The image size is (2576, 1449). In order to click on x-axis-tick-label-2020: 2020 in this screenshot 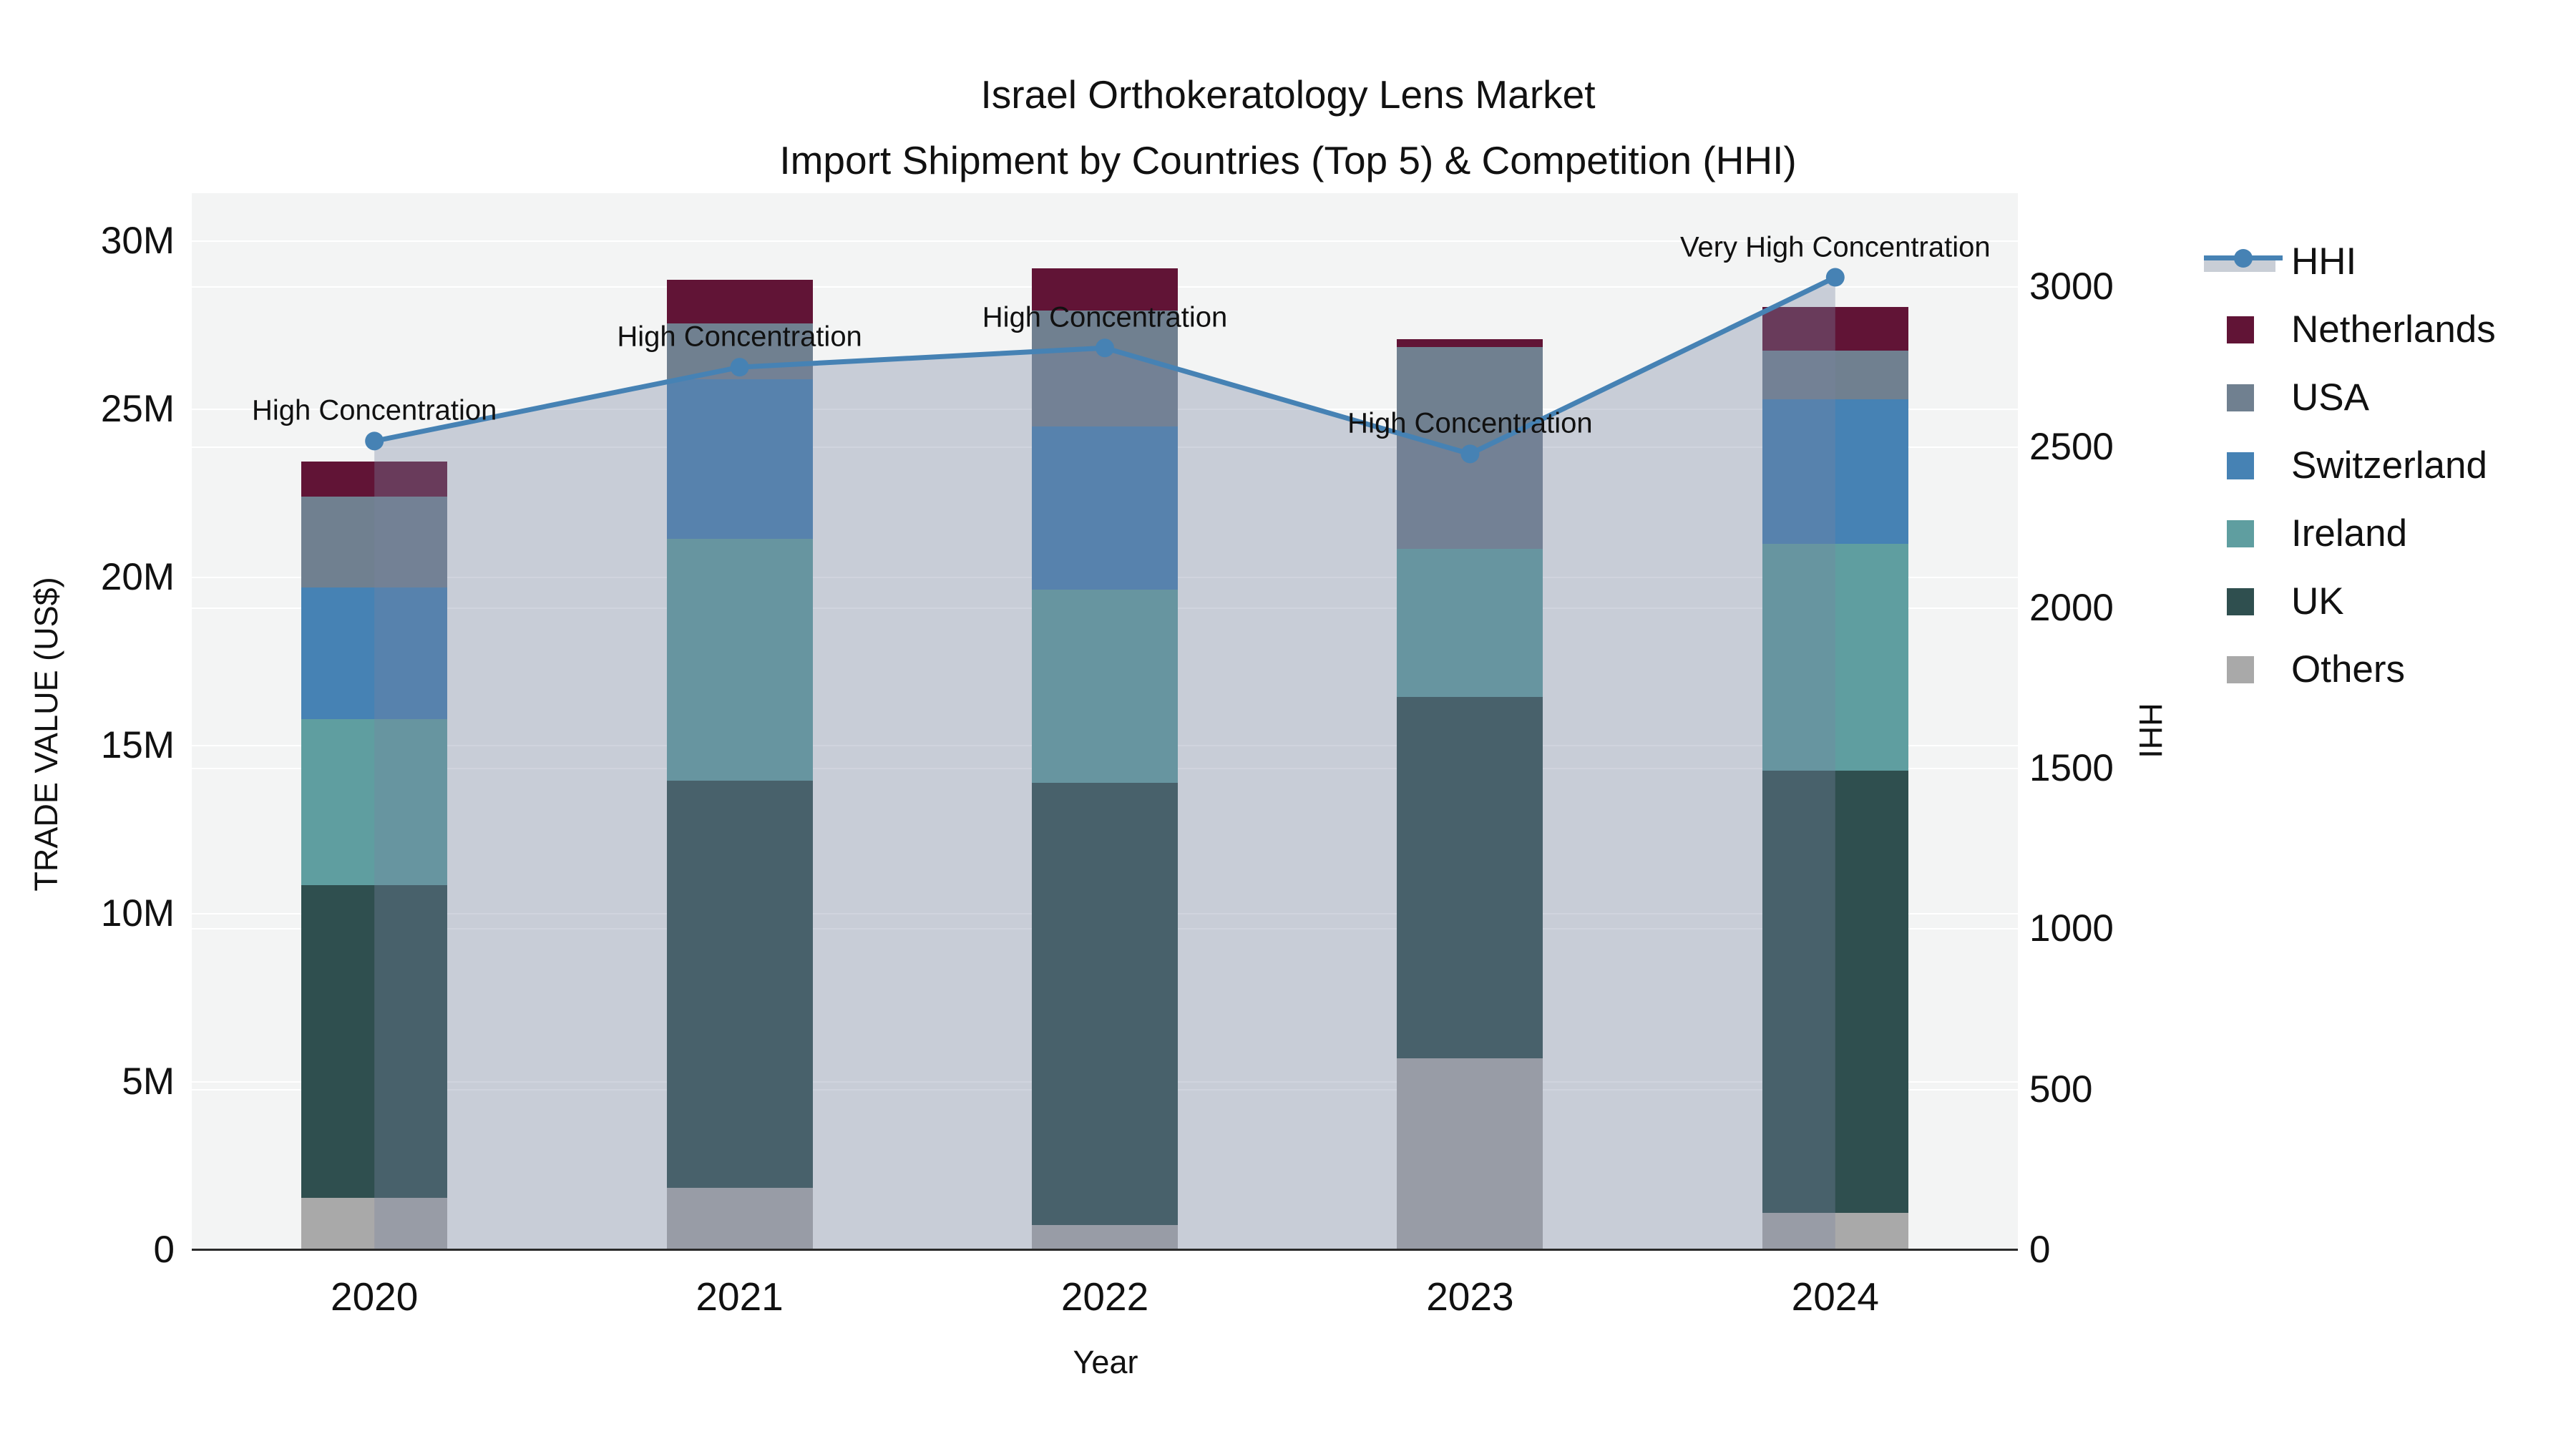, I will do `click(375, 1296)`.